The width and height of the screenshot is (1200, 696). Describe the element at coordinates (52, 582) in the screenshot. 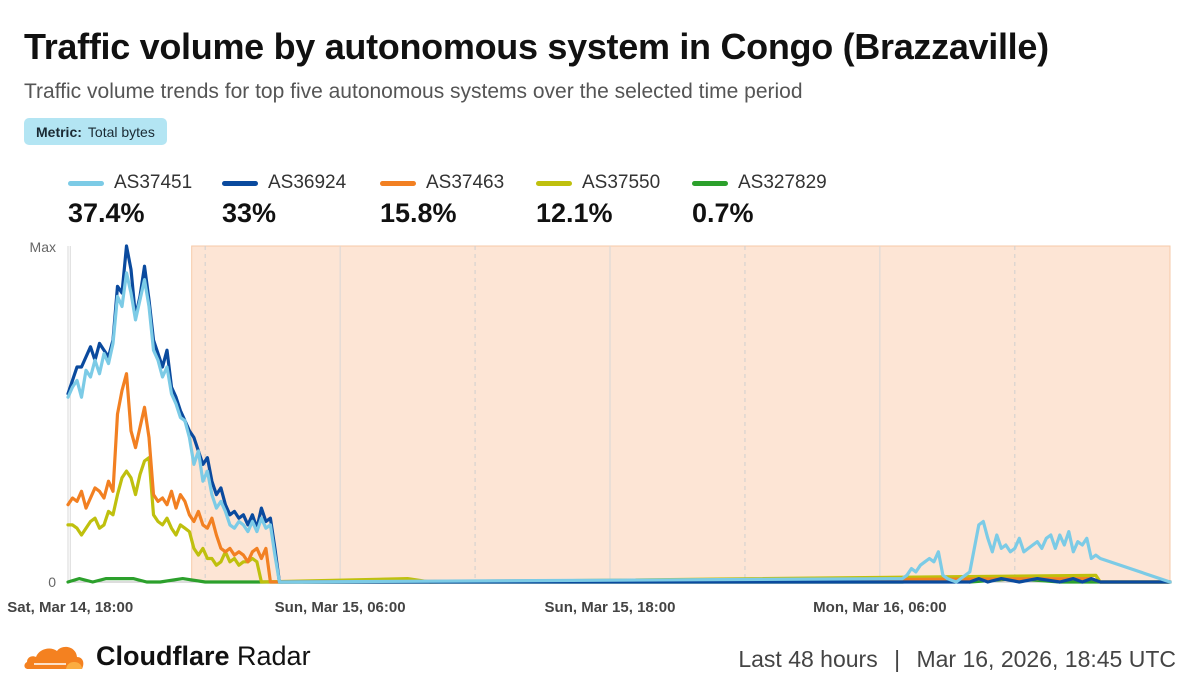

I see `y-tick-label: 0` at that location.